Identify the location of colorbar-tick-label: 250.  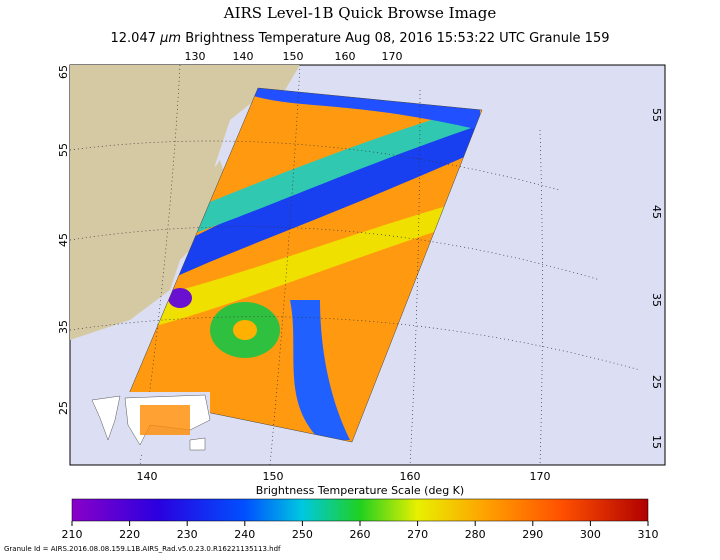
(302, 534).